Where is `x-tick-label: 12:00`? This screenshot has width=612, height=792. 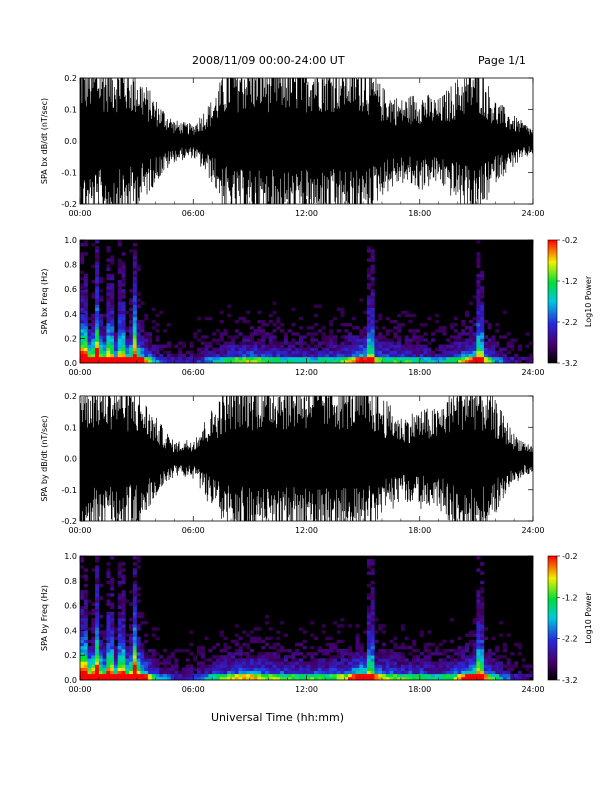
x-tick-label: 12:00 is located at coordinates (306, 689).